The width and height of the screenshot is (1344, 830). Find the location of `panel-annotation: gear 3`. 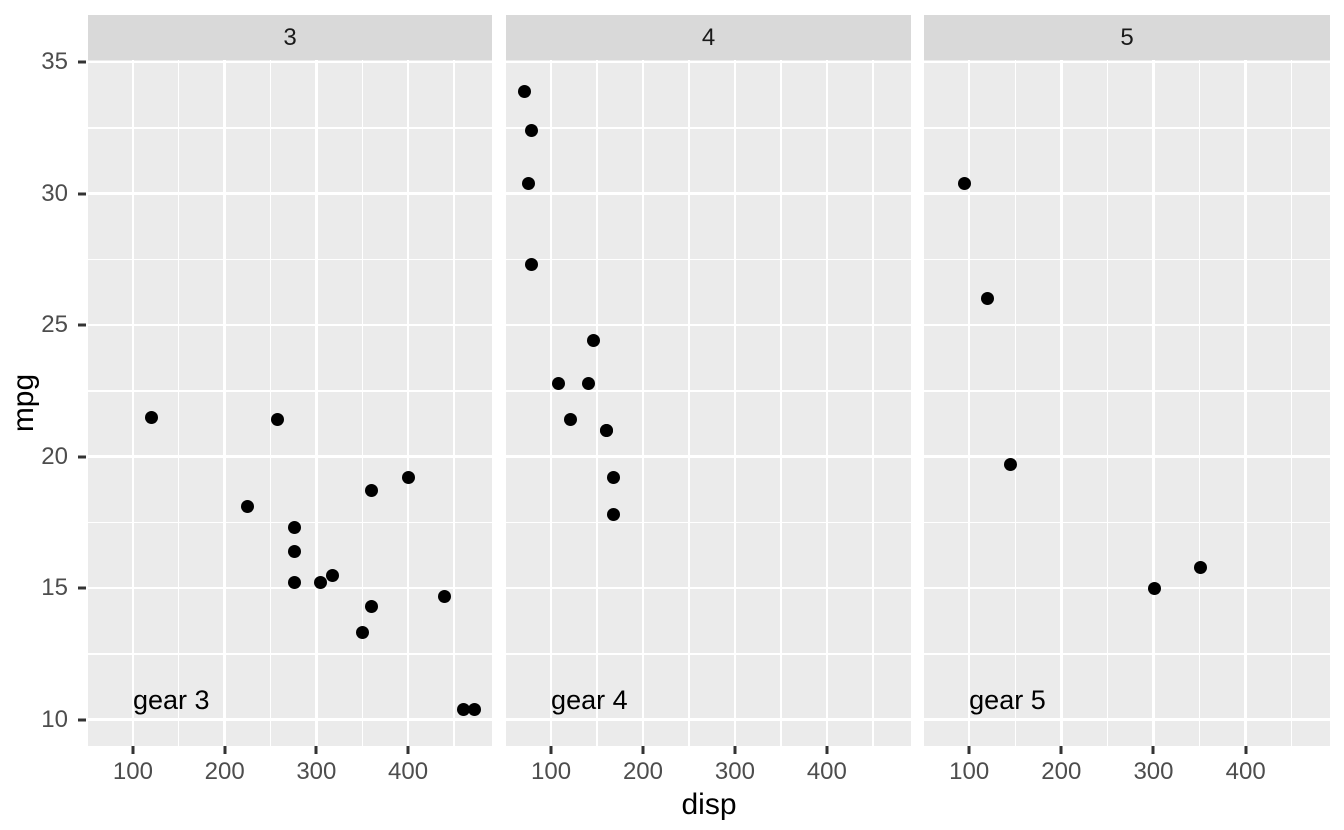

panel-annotation: gear 3 is located at coordinates (171, 700).